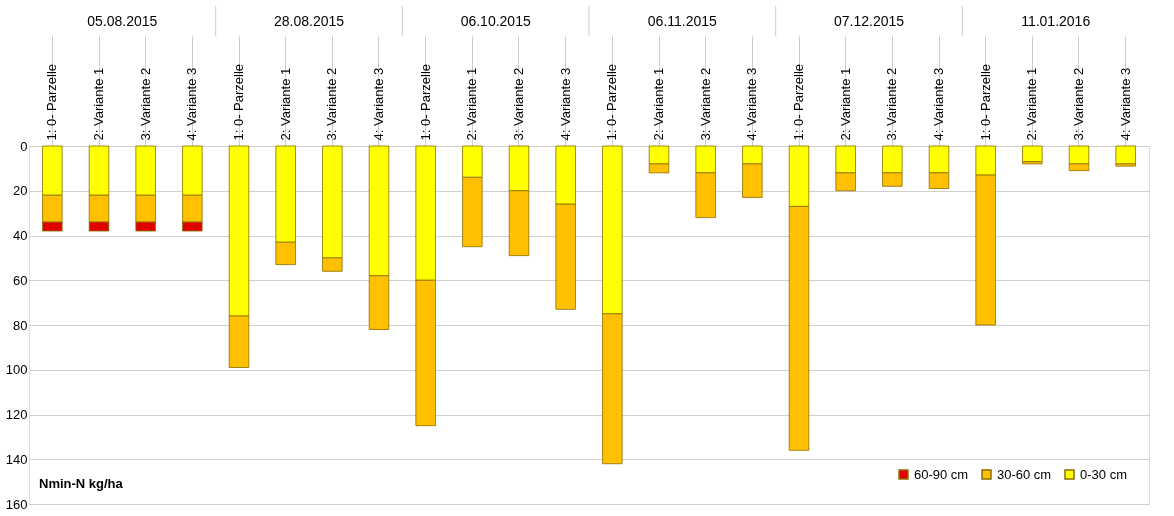 This screenshot has width=1174, height=516. What do you see at coordinates (495, 21) in the screenshot?
I see `text: 06.10.2015` at bounding box center [495, 21].